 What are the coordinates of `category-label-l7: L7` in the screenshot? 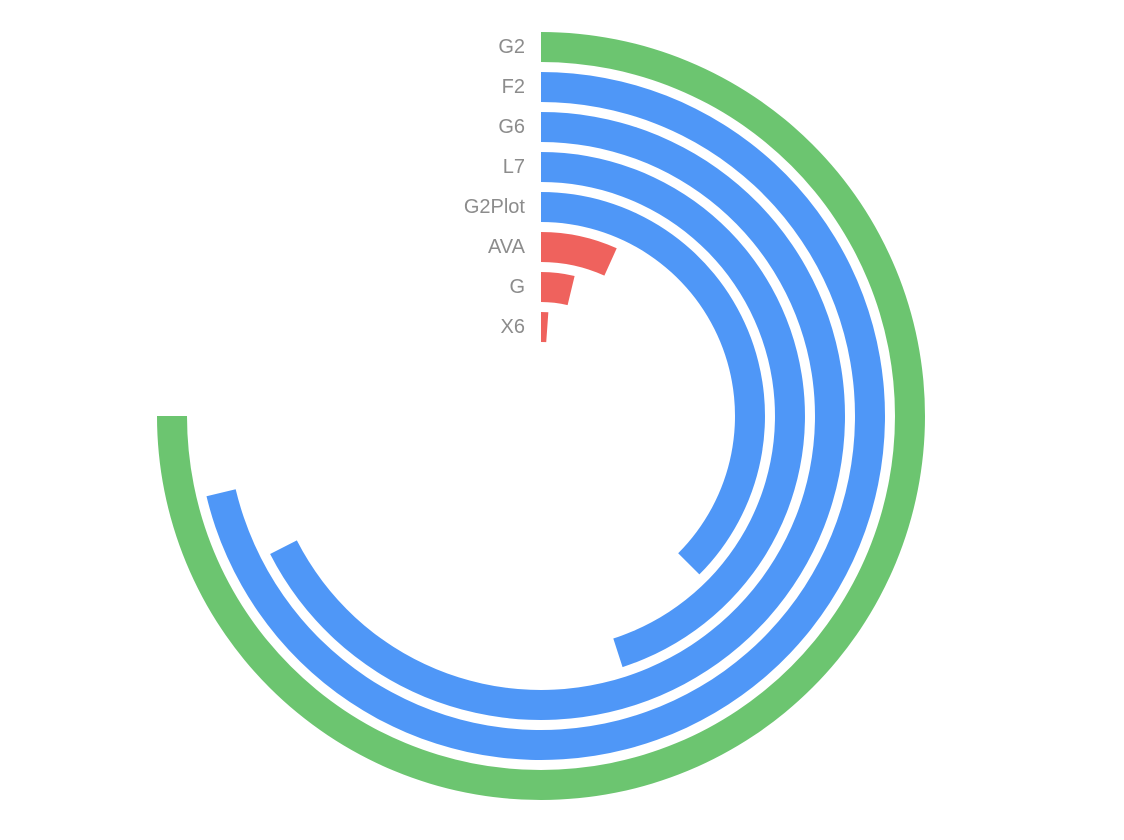 It's located at (514, 167).